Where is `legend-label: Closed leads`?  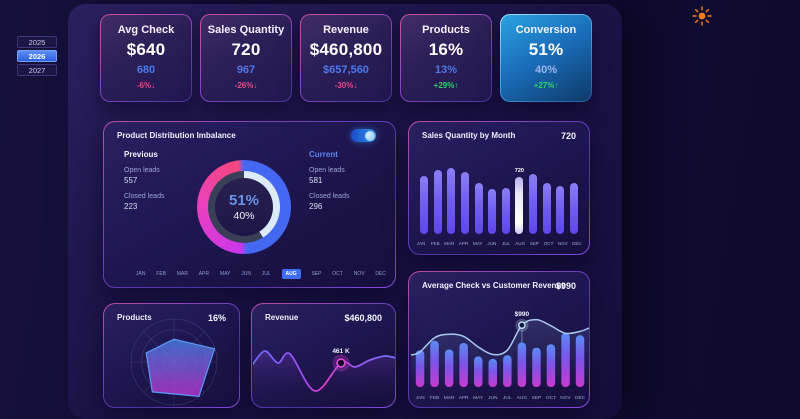
legend-label: Closed leads is located at coordinates (329, 196).